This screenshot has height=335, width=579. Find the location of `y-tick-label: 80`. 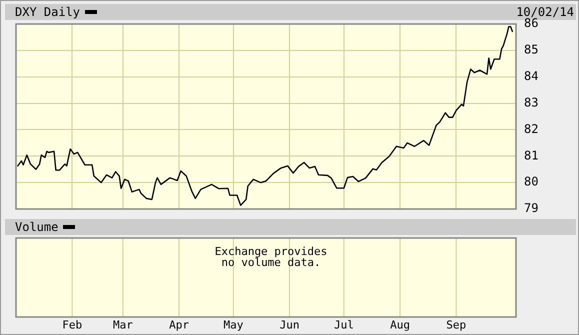

y-tick-label: 80 is located at coordinates (531, 181).